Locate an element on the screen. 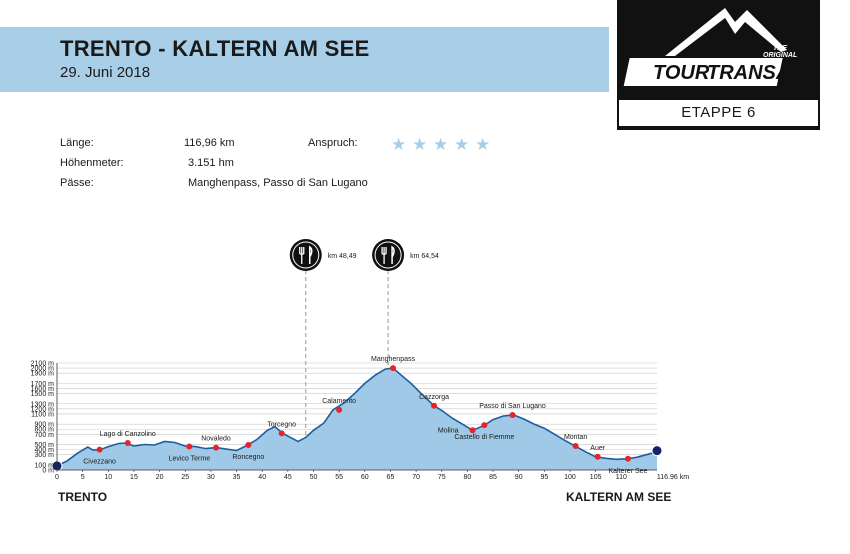 Image resolution: width=850 pixels, height=554 pixels. x-tick-label: 10 is located at coordinates (108, 477).